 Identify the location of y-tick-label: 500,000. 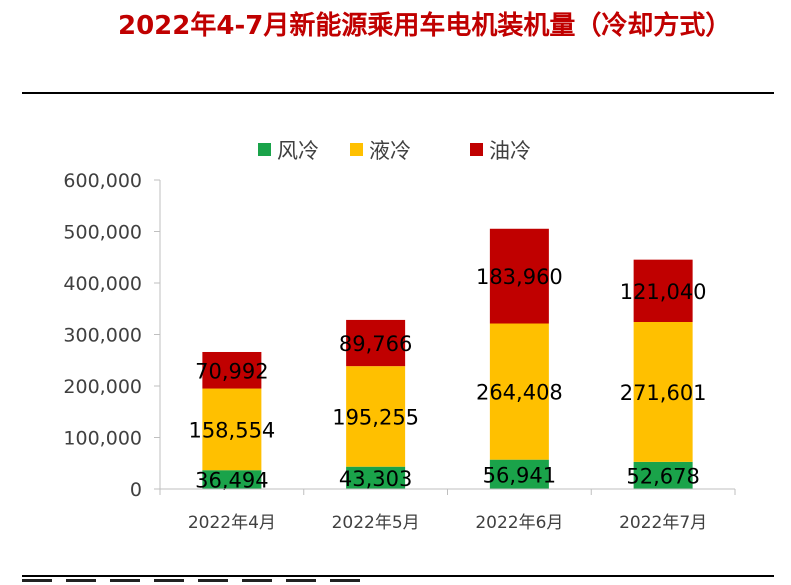
(102, 233).